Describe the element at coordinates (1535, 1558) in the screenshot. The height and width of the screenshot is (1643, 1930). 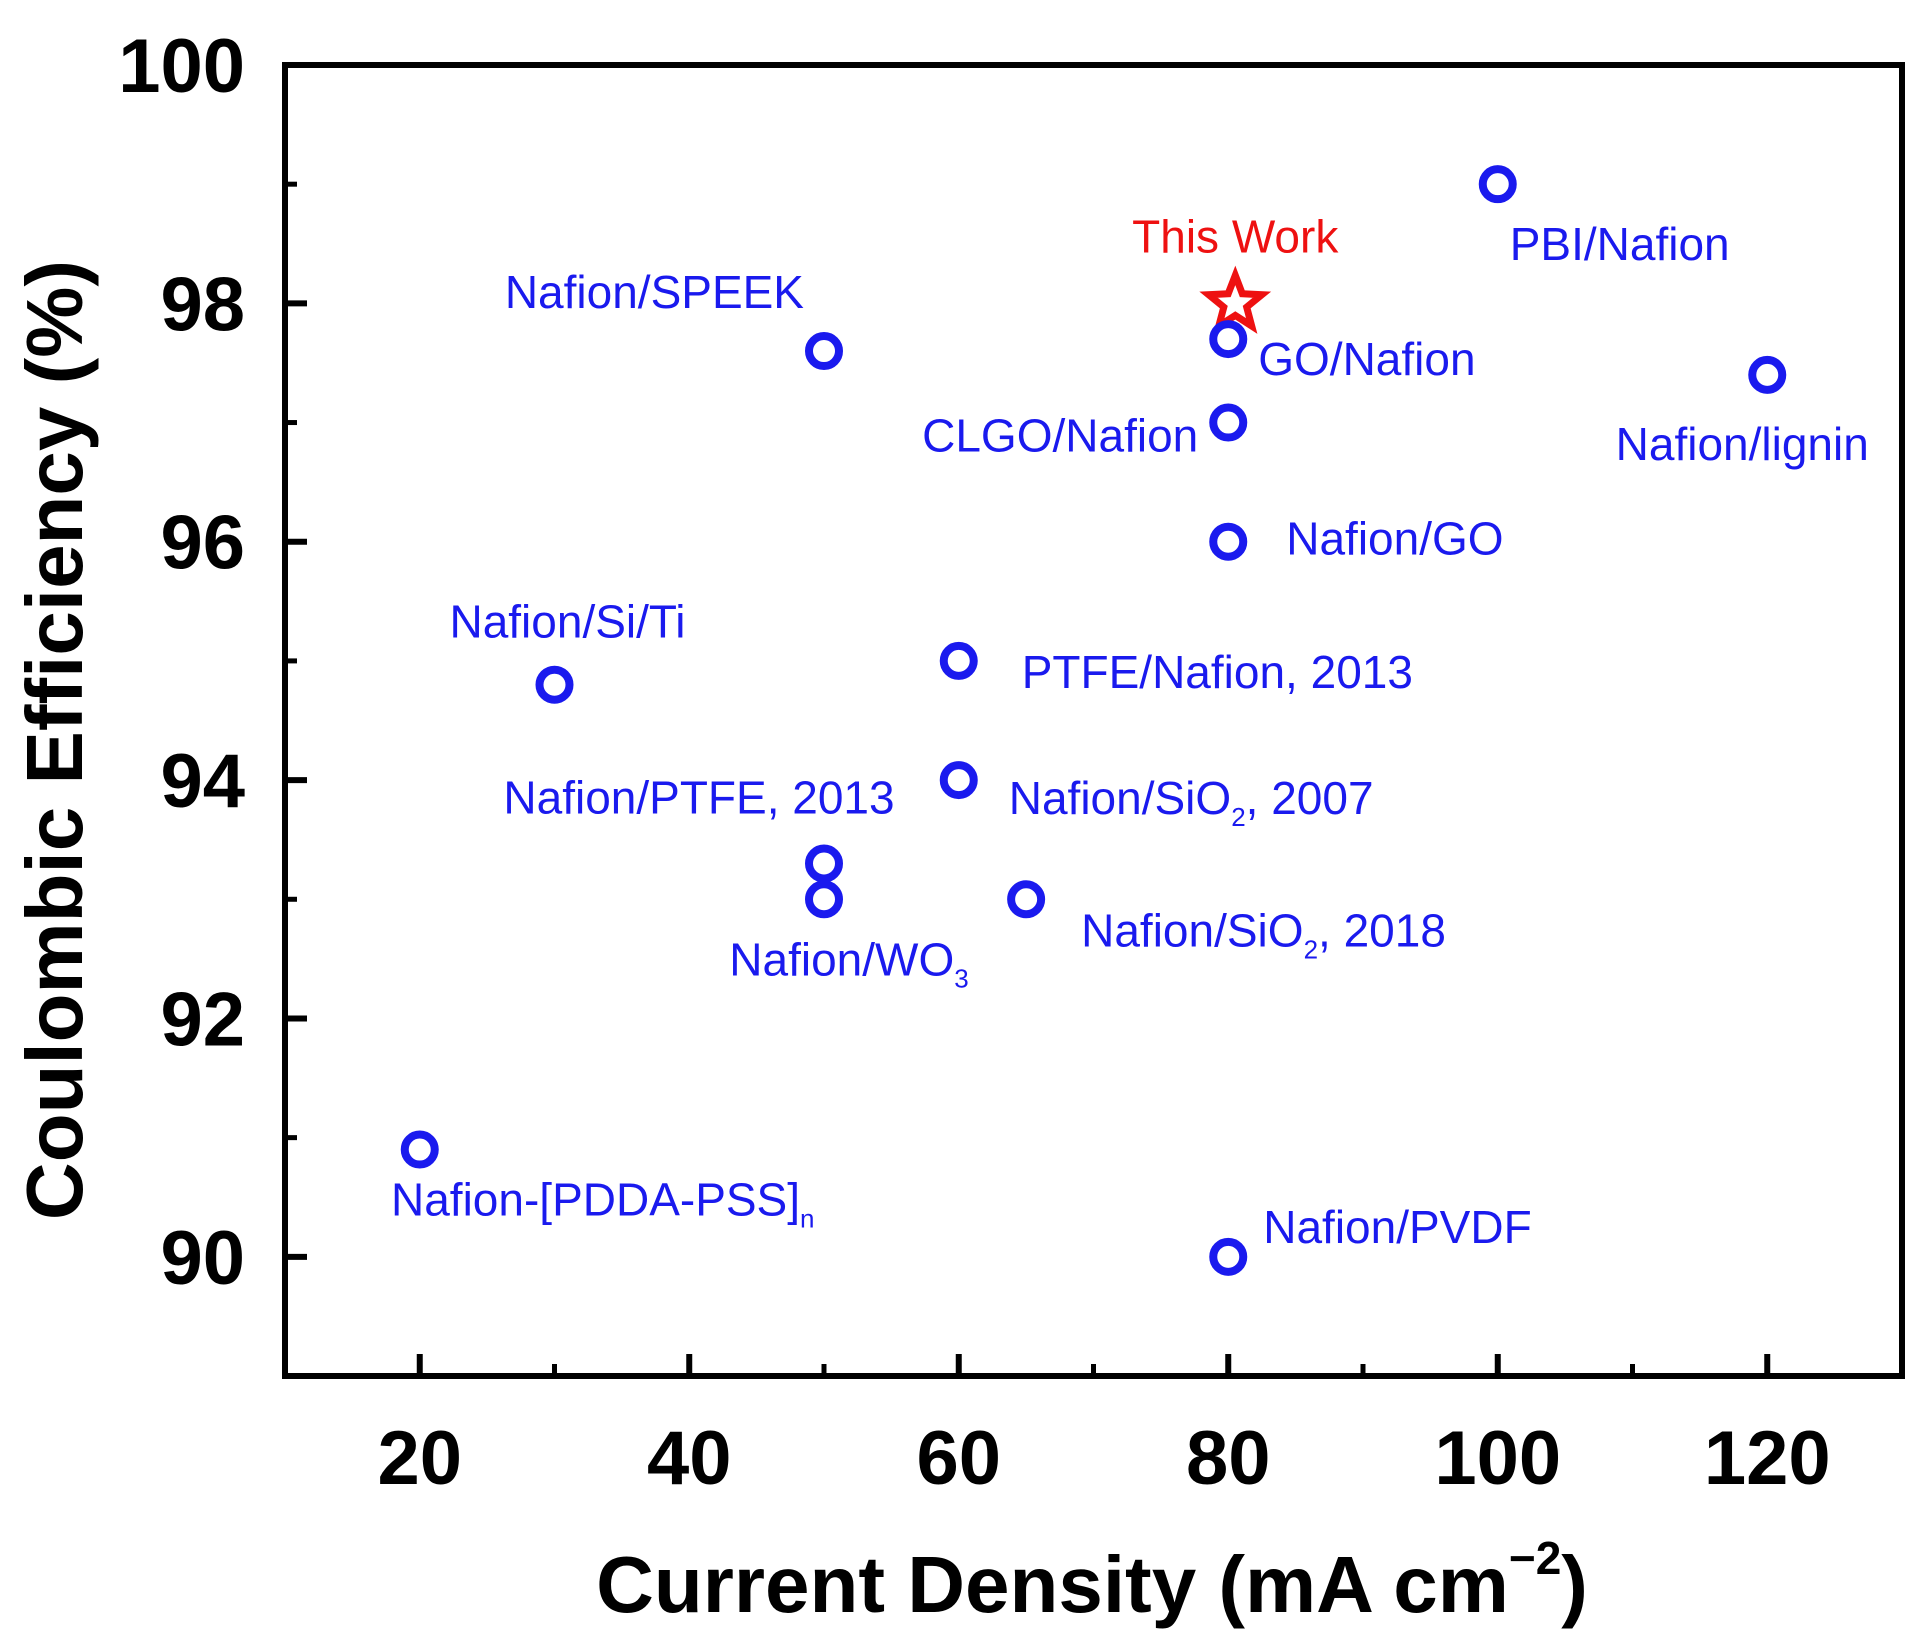
I see `x-axis-title-superscript: −2` at that location.